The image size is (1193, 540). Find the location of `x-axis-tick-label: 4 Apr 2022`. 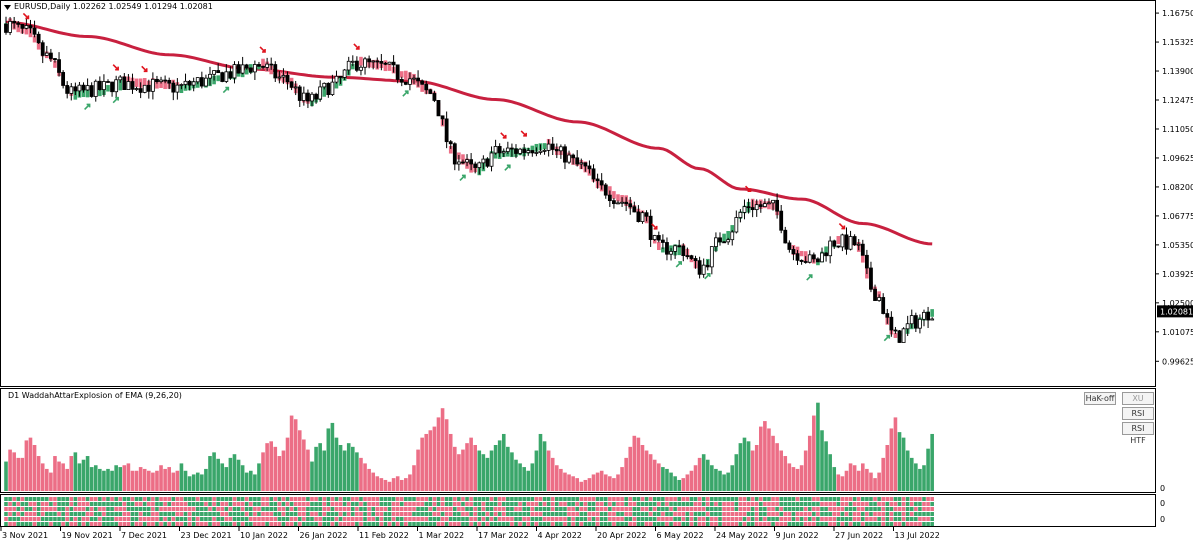

x-axis-tick-label: 4 Apr 2022 is located at coordinates (560, 535).